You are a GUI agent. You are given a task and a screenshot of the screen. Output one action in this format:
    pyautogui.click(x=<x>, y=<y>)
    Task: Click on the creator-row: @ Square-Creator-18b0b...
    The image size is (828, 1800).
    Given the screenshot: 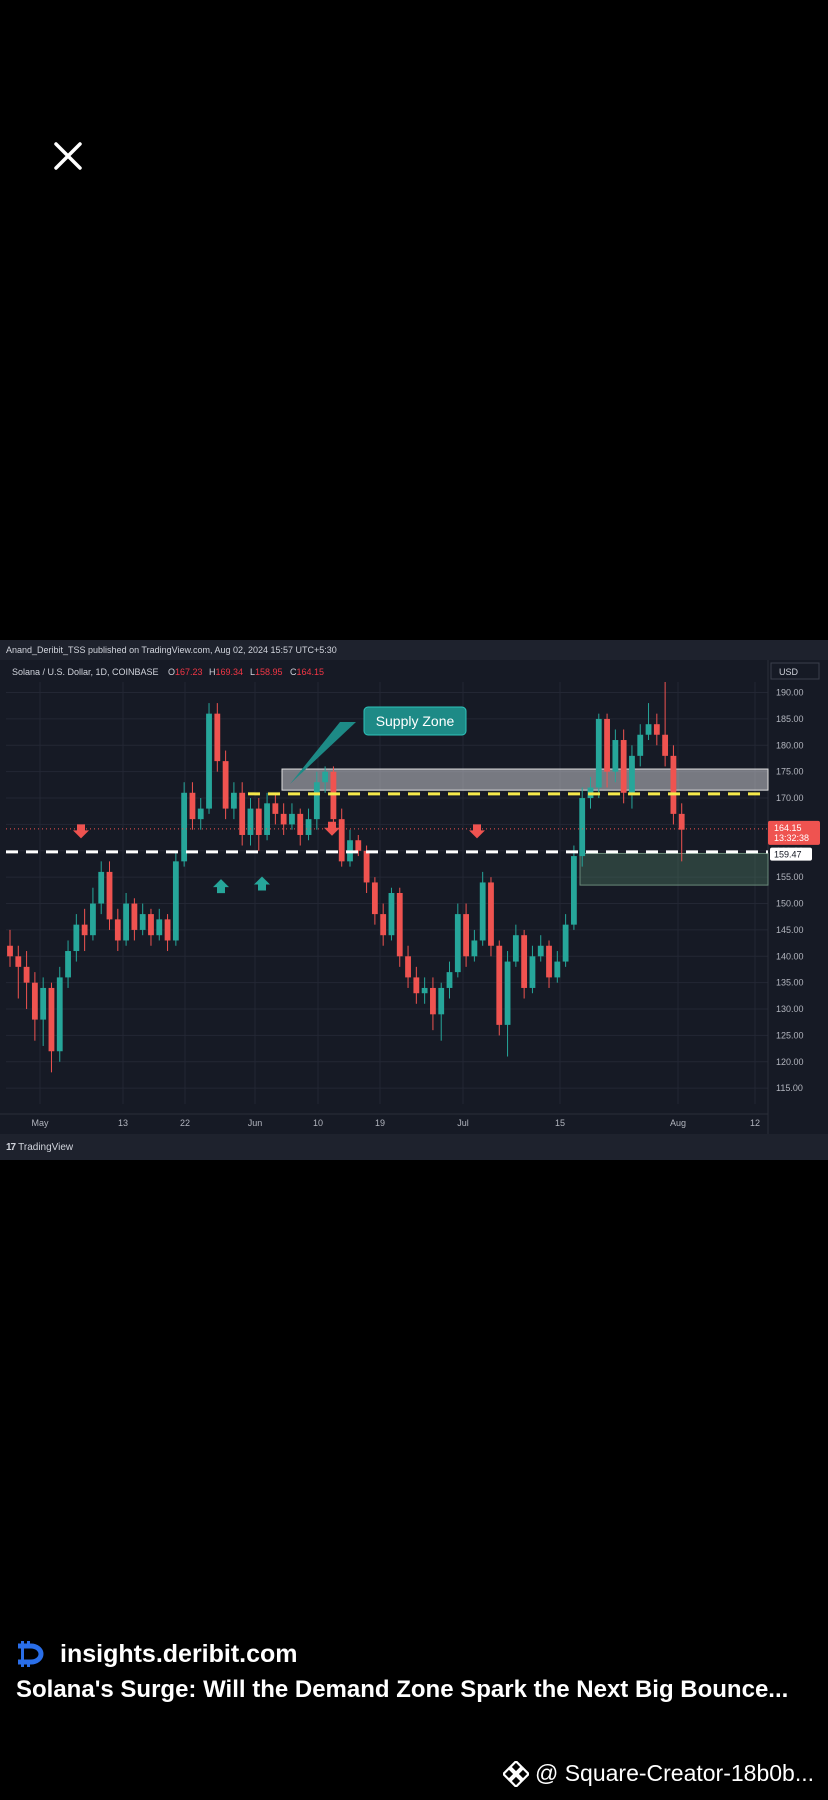 What is the action you would take?
    pyautogui.click(x=658, y=1773)
    